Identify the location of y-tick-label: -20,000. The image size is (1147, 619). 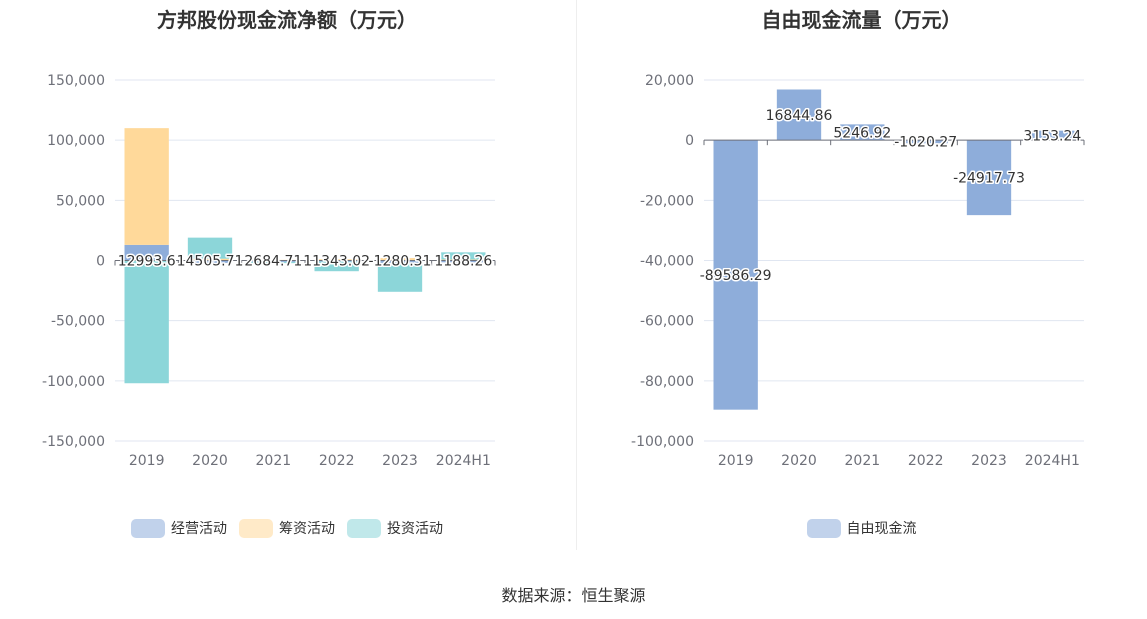
(667, 201).